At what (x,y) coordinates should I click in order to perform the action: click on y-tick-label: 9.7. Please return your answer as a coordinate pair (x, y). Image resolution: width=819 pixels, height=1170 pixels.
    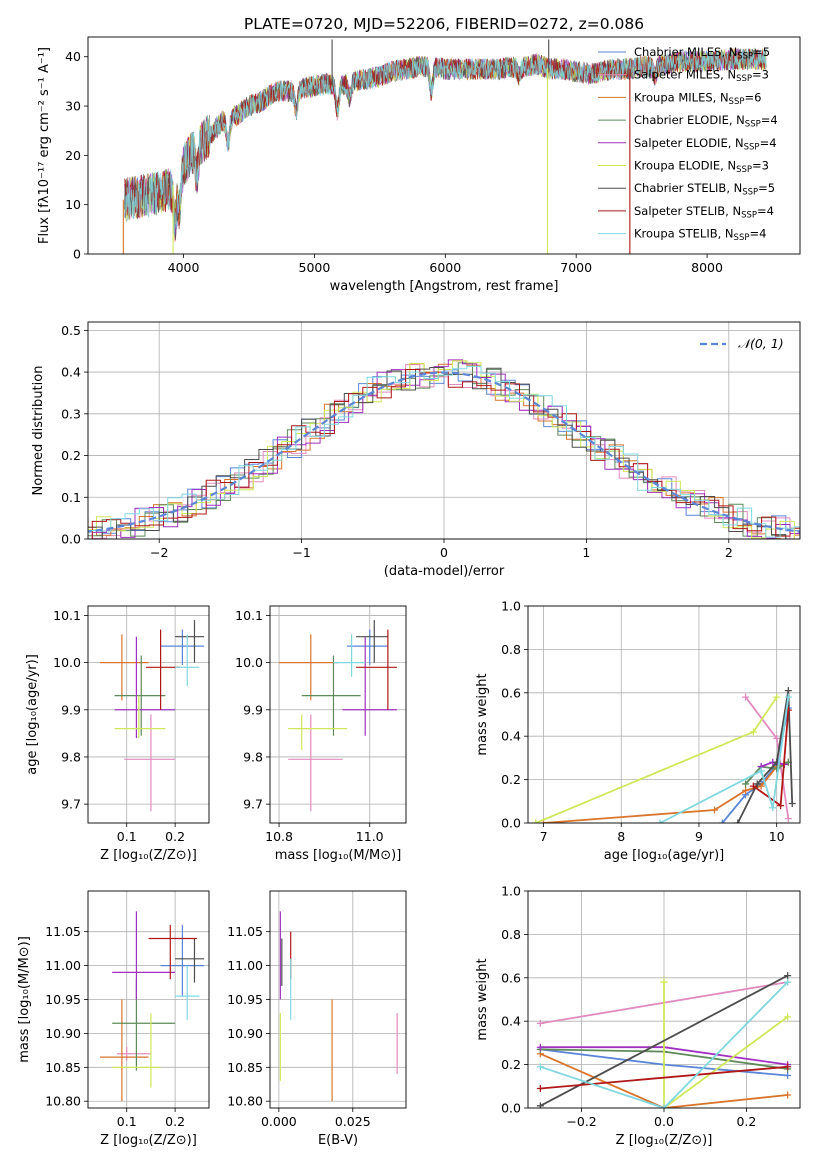
    Looking at the image, I should click on (253, 804).